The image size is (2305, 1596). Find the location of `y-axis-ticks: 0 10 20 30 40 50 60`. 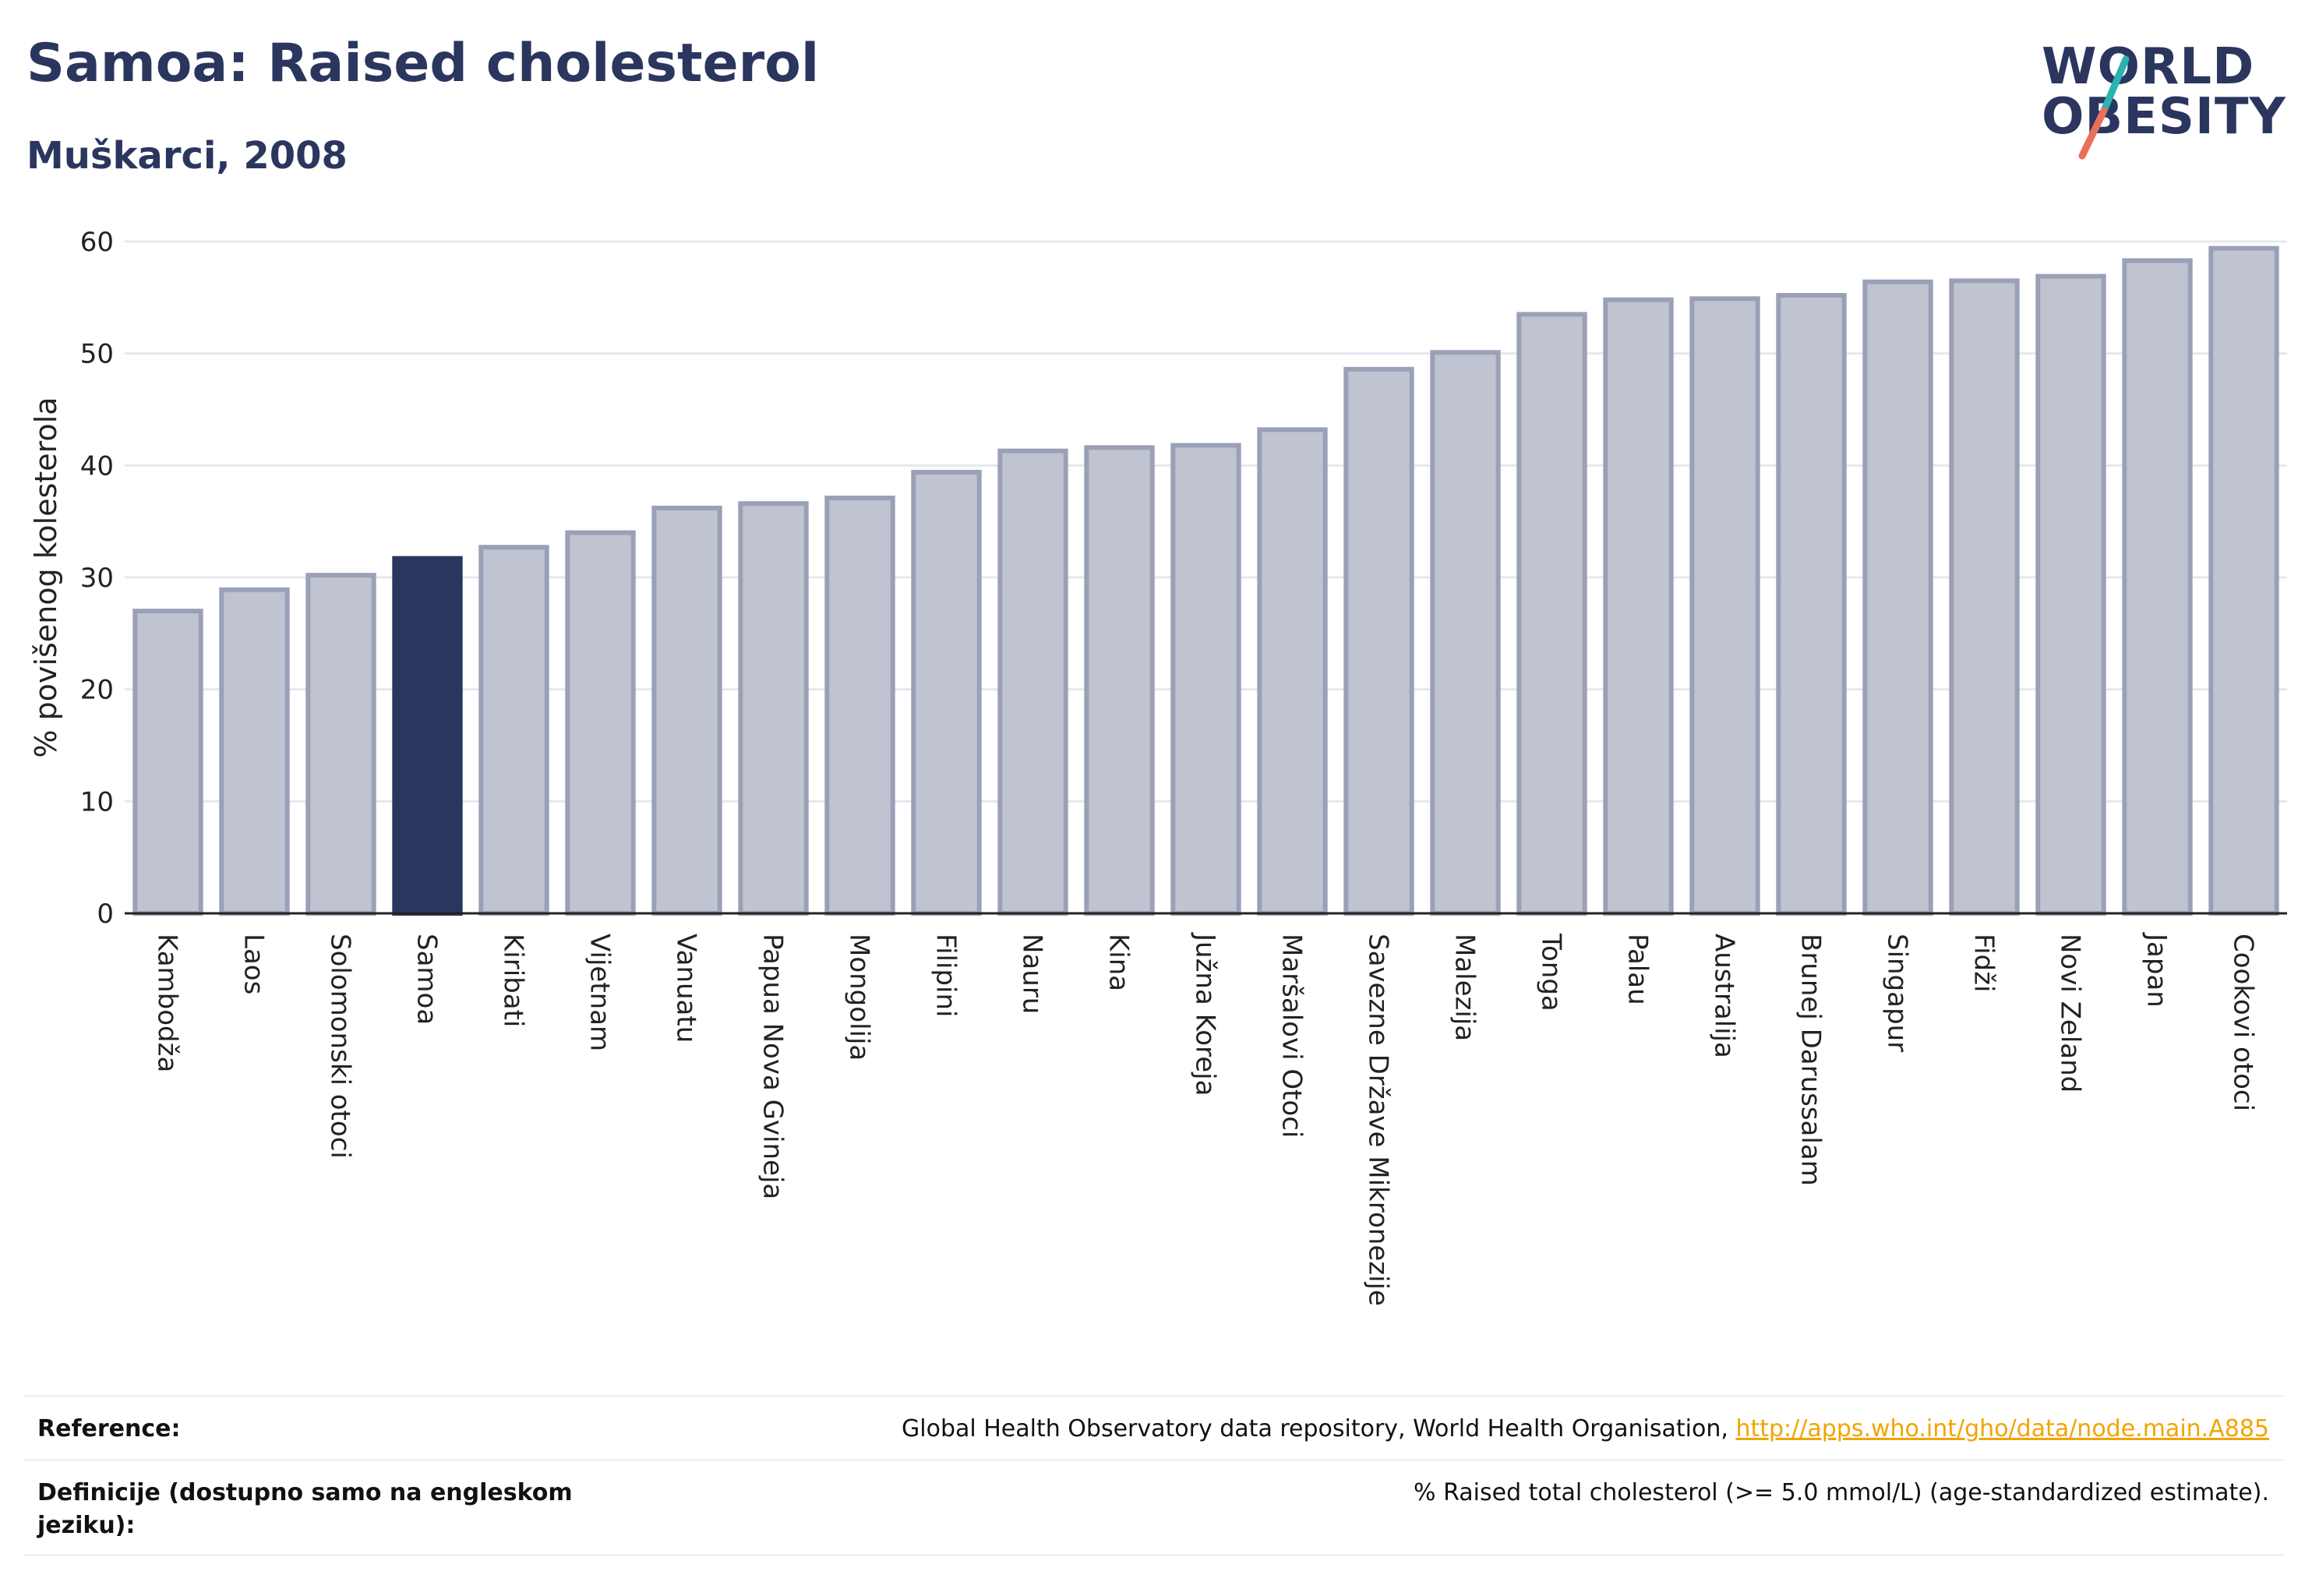

y-axis-ticks: 0 10 20 30 40 50 60 is located at coordinates (97, 578).